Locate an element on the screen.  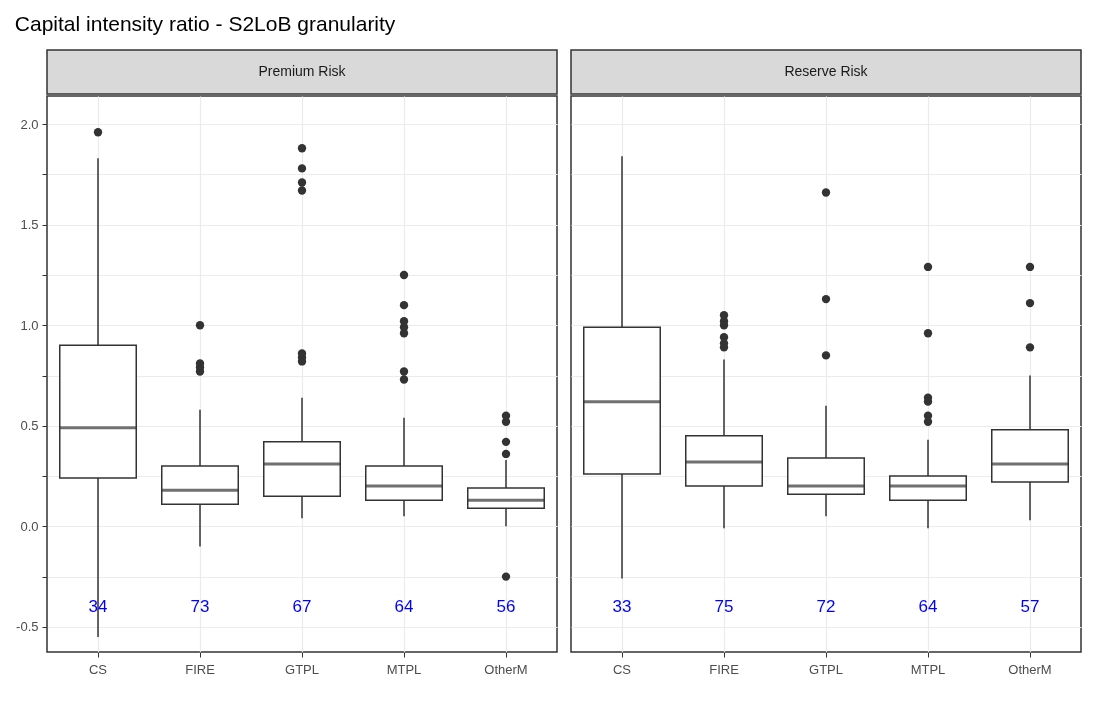
annotation: 57 is located at coordinates (1030, 606).